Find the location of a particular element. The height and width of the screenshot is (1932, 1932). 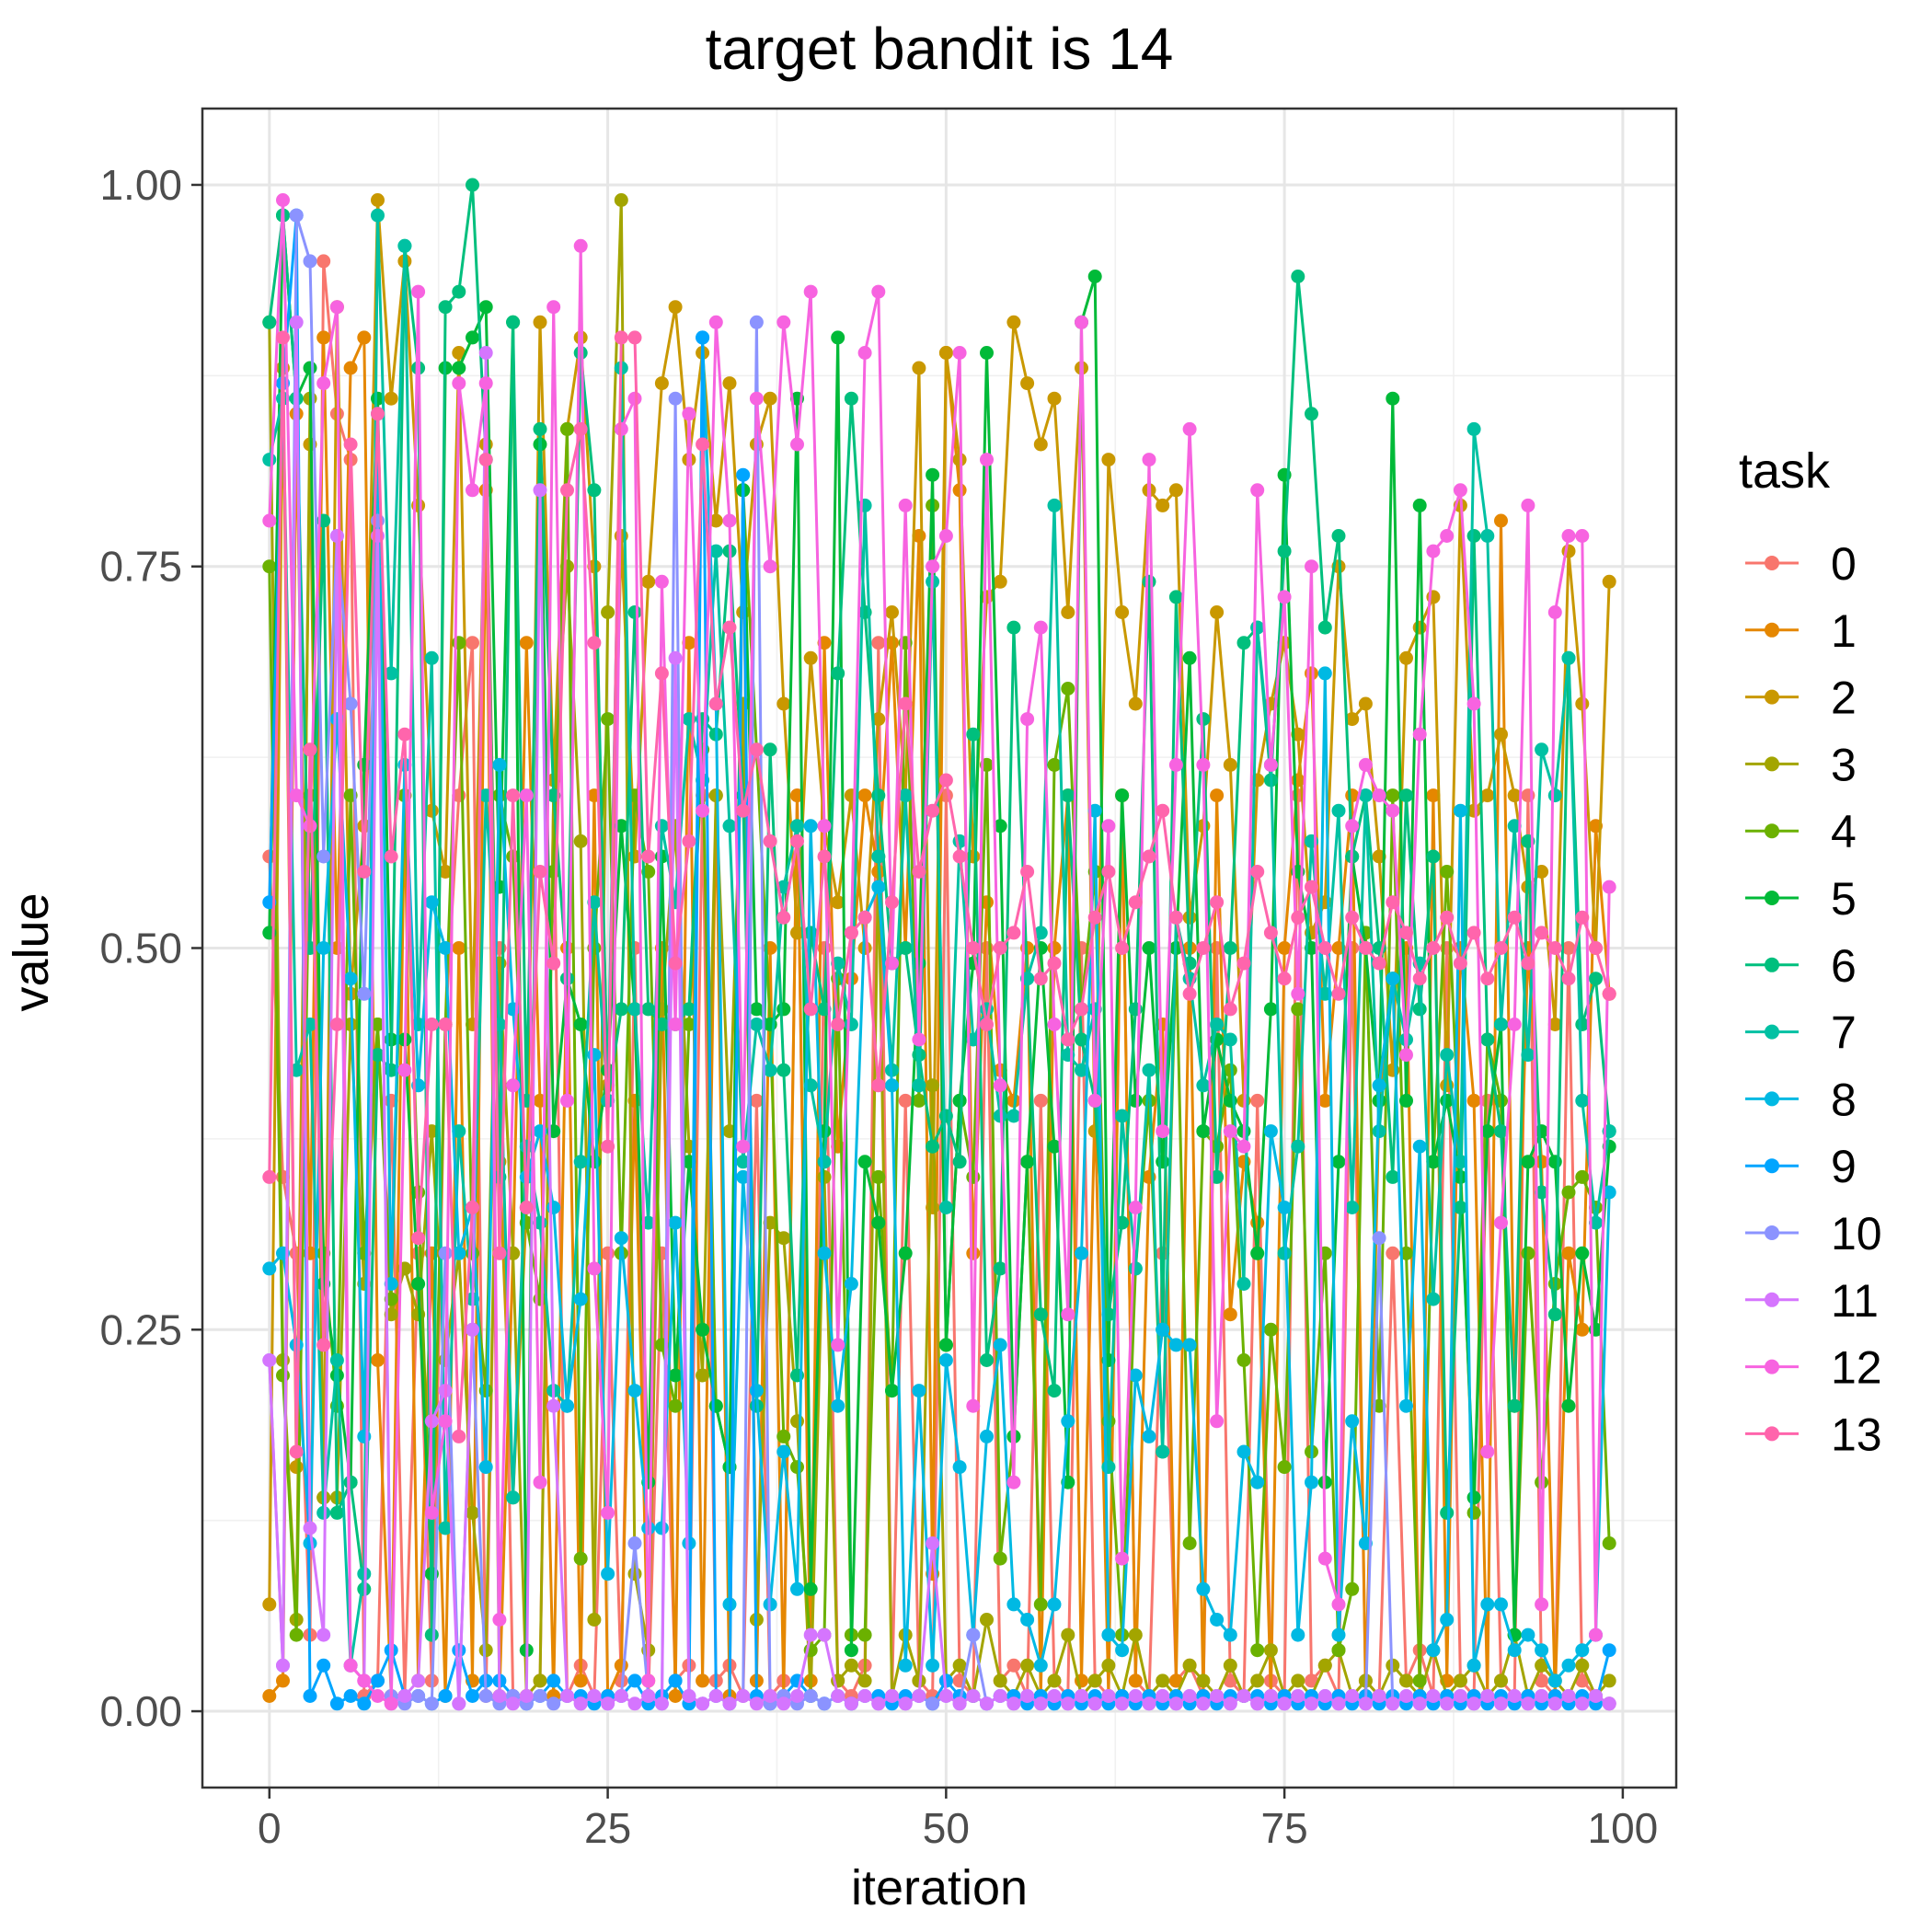

legend-item-9: 9 is located at coordinates (1801, 1166).